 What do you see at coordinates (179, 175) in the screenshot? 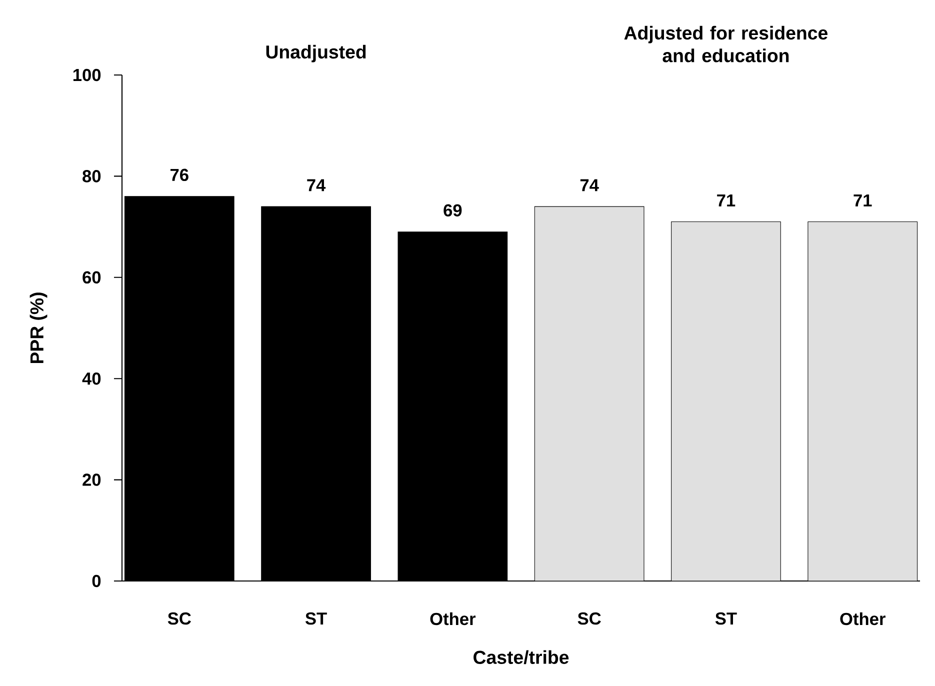
I see `data-label: 76` at bounding box center [179, 175].